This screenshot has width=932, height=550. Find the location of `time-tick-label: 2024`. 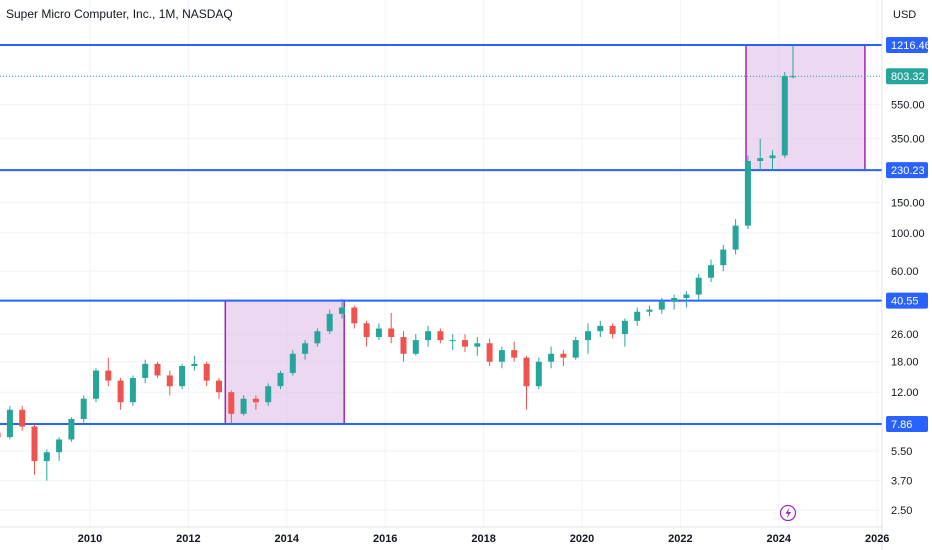

time-tick-label: 2024 is located at coordinates (779, 539).